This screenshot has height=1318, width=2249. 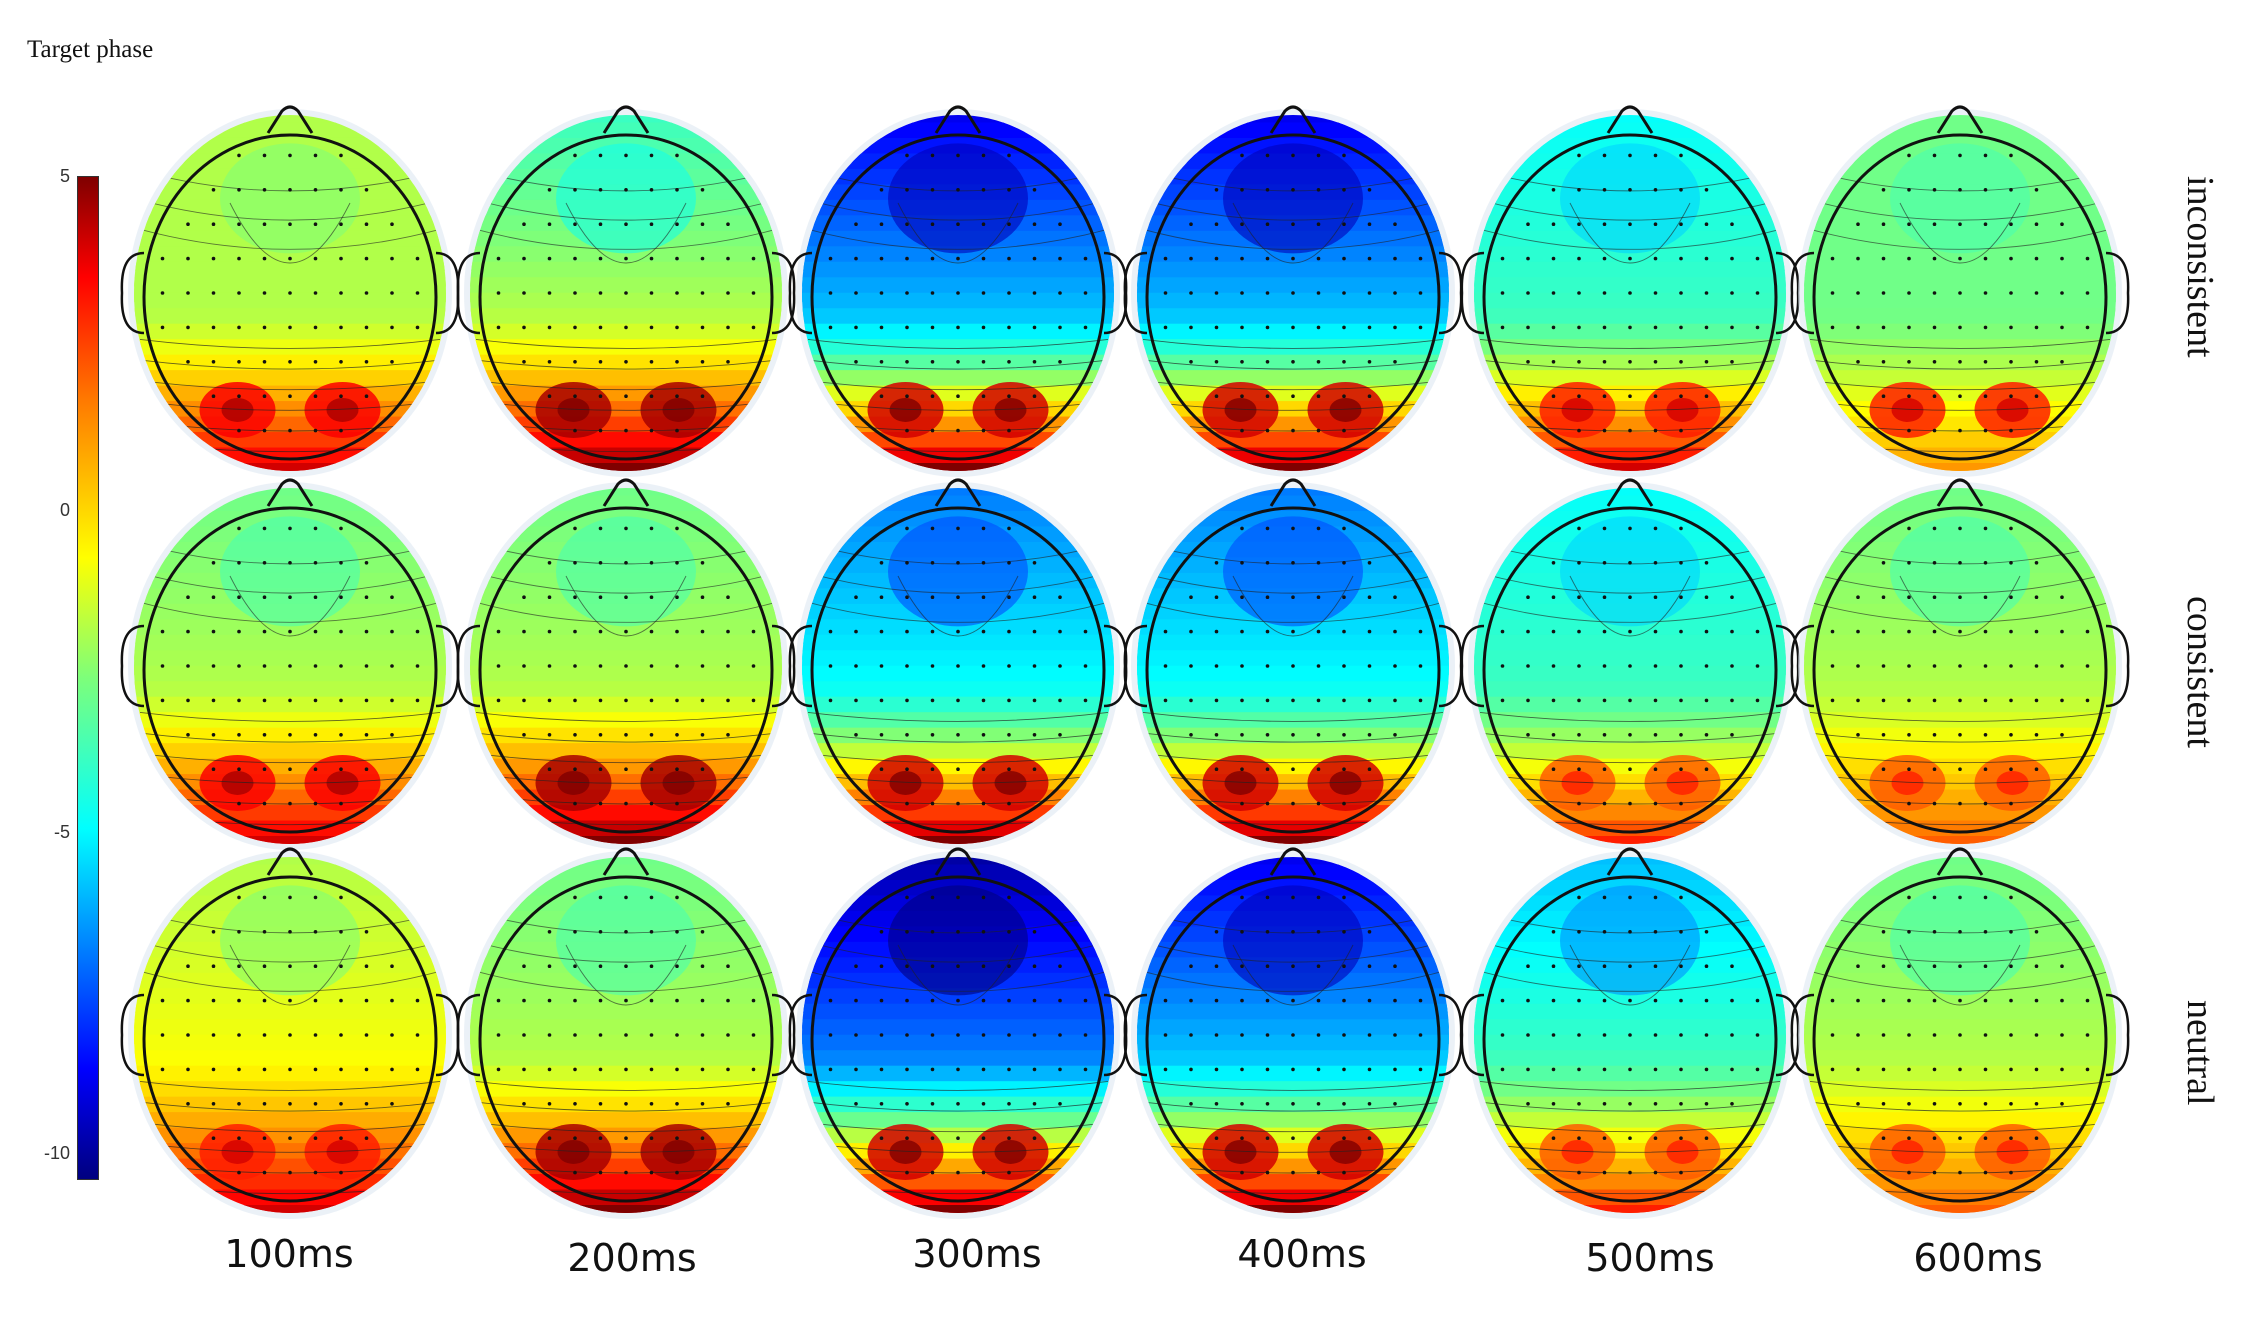 What do you see at coordinates (1293, 119) in the screenshot?
I see `nose` at bounding box center [1293, 119].